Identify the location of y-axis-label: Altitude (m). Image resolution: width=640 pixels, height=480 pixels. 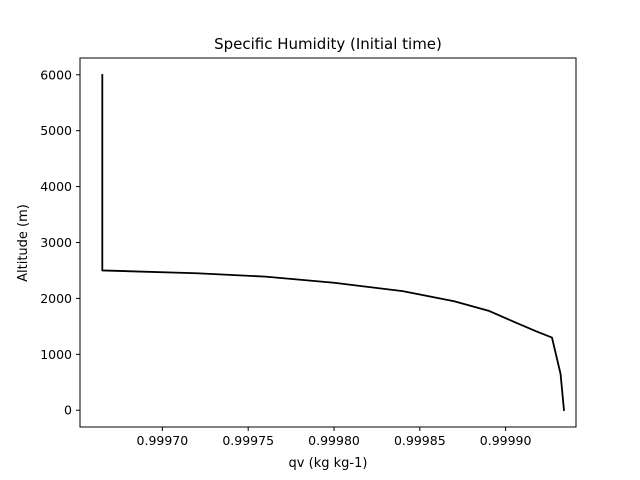
(23, 243).